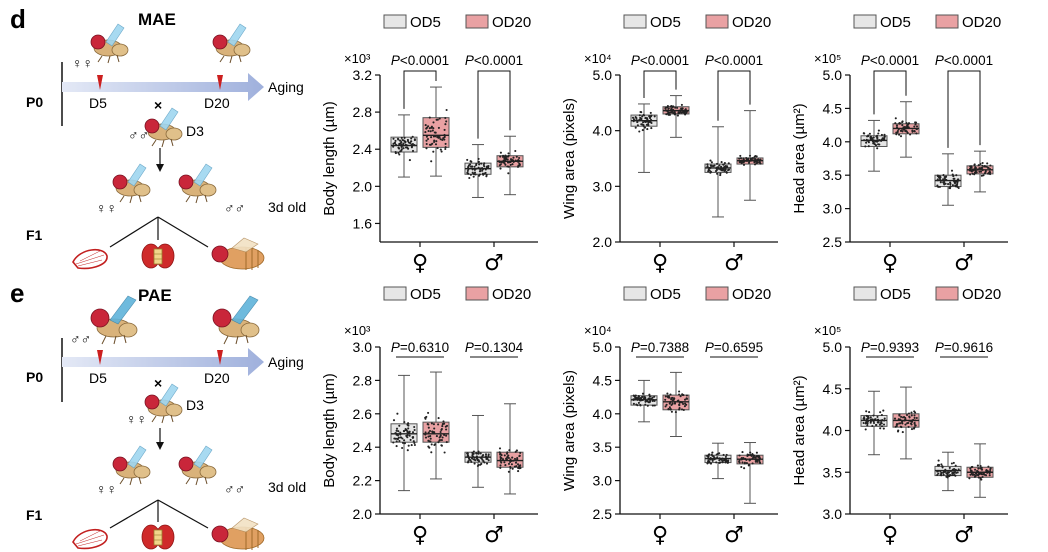 The width and height of the screenshot is (1048, 552). I want to click on pvalue-text: P<0.0001, so click(890, 60).